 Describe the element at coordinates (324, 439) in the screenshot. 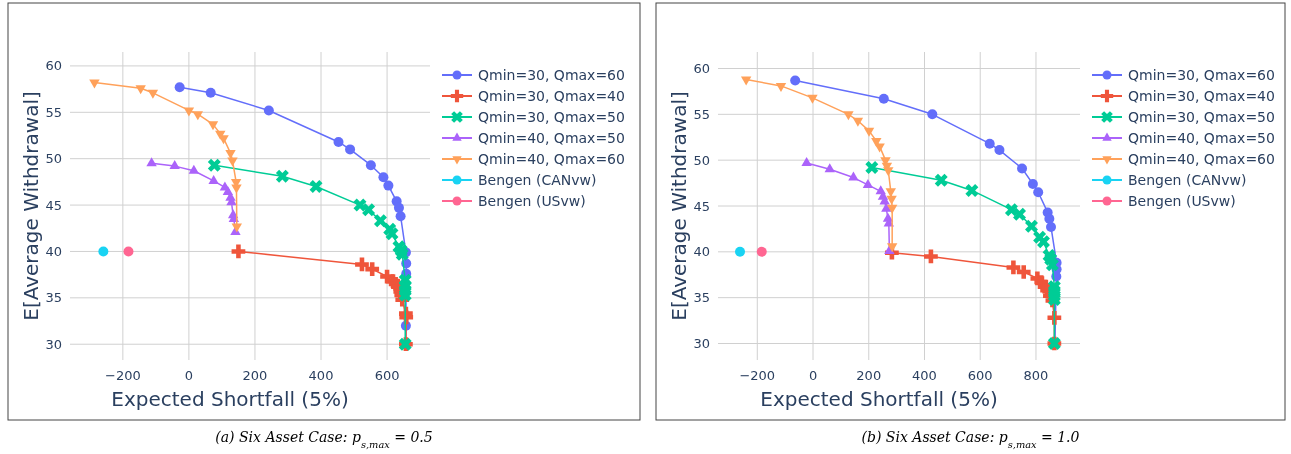

I see `text: (a) Six Asset Case: p$_{s,max}$ = 0.5` at that location.